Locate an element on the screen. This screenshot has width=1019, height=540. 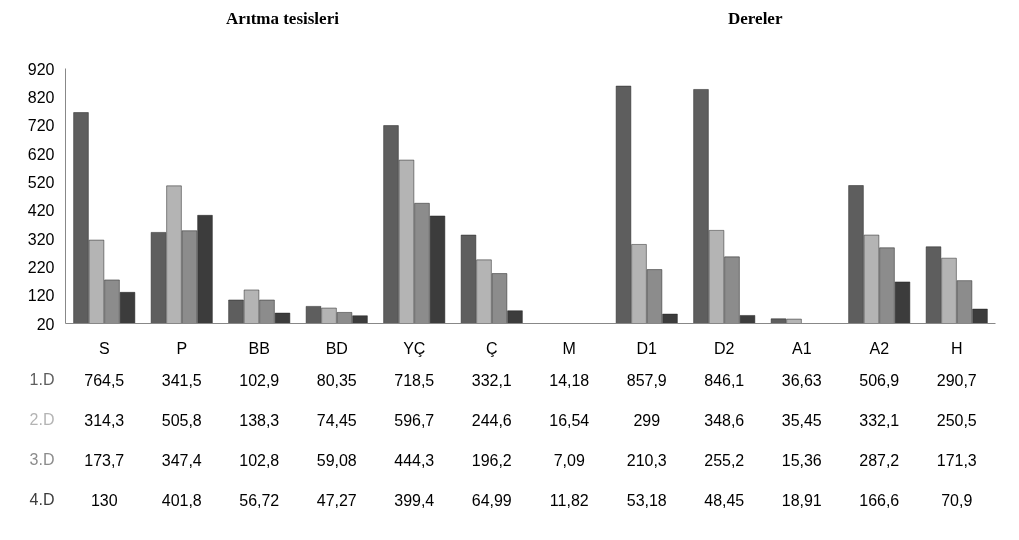
data-label: 80,35 is located at coordinates (336, 380).